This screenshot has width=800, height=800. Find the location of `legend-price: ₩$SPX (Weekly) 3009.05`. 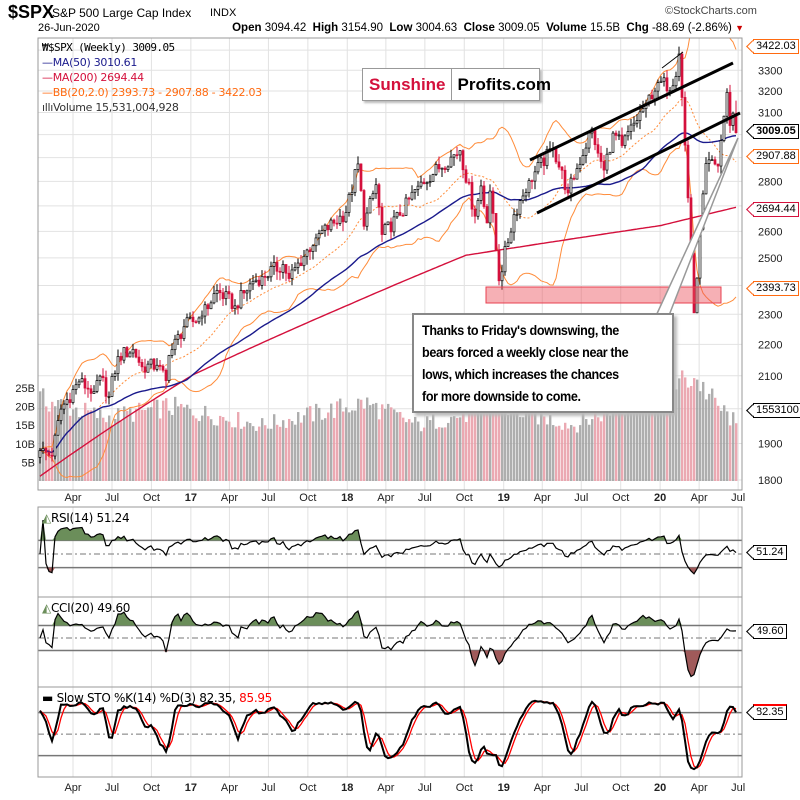

legend-price: ₩$SPX (Weekly) 3009.05 is located at coordinates (108, 47).